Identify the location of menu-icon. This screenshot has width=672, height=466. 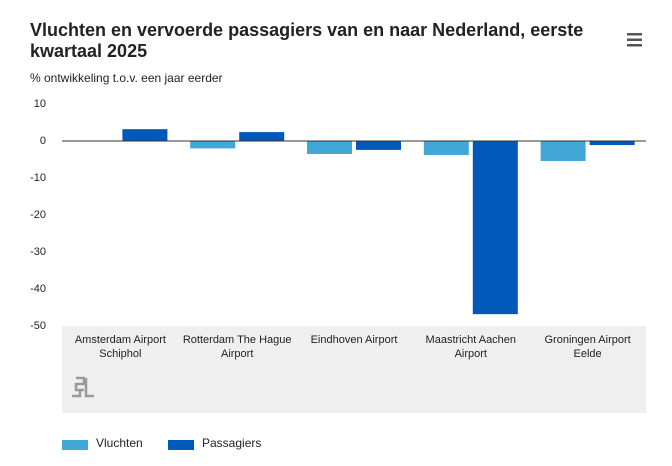
(634, 40).